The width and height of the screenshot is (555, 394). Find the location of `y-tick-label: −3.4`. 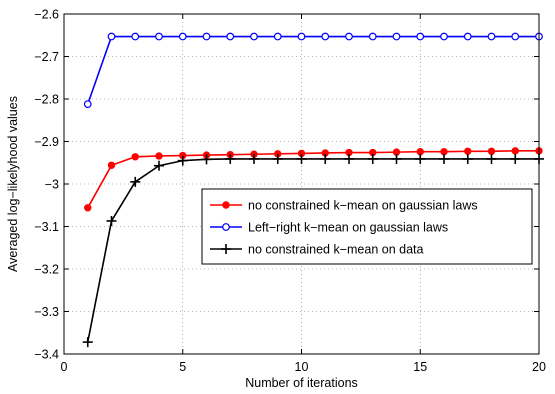

y-tick-label: −3.4 is located at coordinates (46, 355).